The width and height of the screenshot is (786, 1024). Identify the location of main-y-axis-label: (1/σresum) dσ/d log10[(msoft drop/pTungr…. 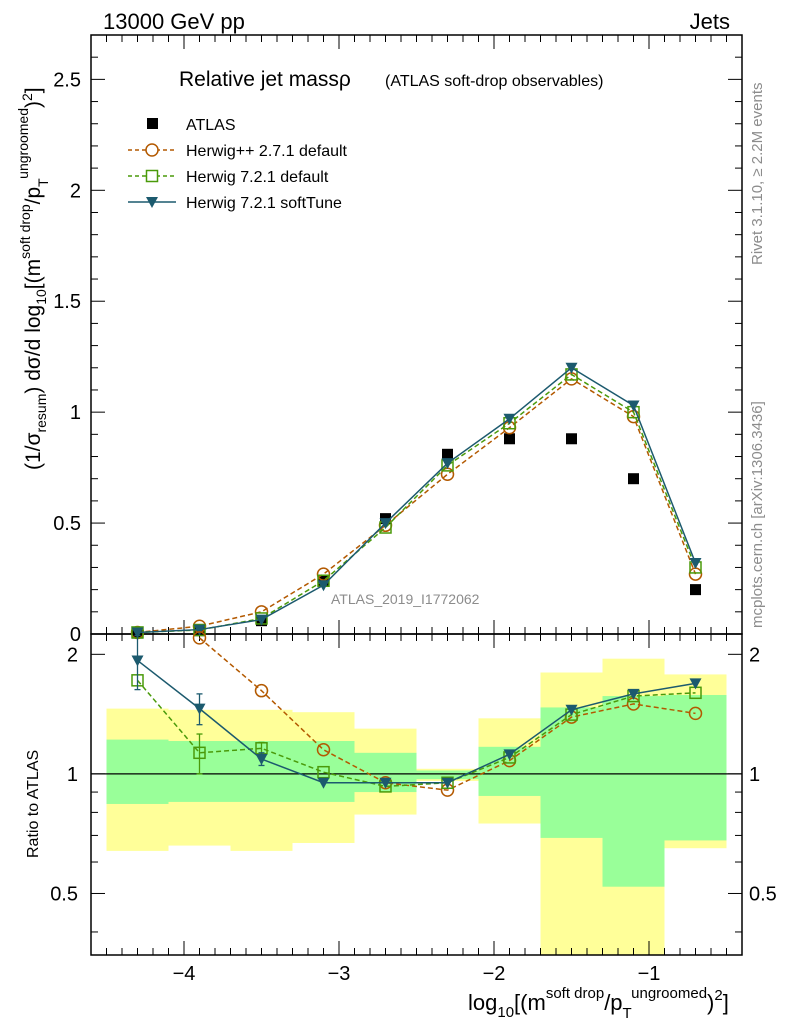
(33, 278).